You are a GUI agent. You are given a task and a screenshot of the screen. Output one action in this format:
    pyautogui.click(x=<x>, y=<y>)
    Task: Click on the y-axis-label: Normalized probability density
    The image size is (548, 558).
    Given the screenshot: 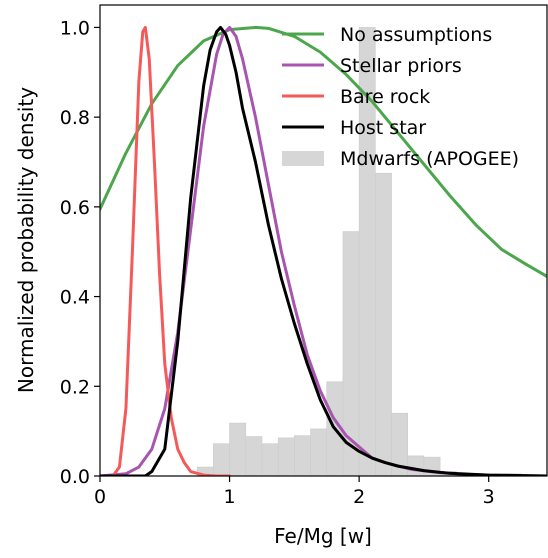 What is the action you would take?
    pyautogui.click(x=26, y=240)
    